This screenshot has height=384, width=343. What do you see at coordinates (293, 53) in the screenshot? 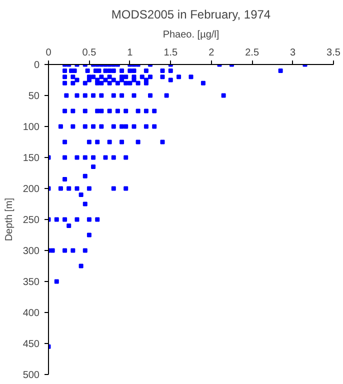
I see `x-tick-label: 3` at bounding box center [293, 53].